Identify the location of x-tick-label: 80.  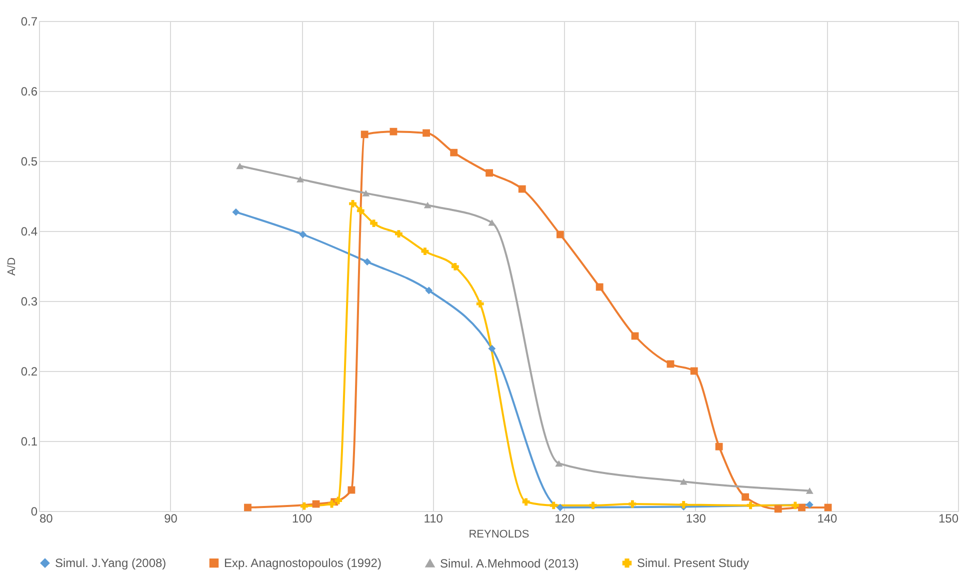
(47, 519).